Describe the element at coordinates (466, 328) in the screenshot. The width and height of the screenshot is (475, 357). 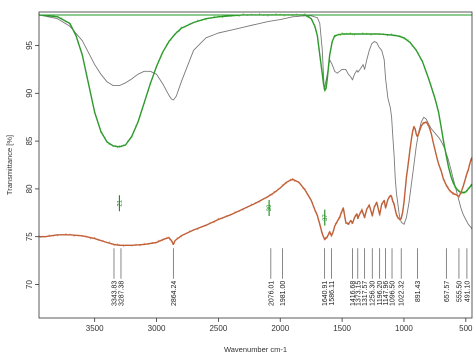
I see `x-tick-label: 500` at that location.